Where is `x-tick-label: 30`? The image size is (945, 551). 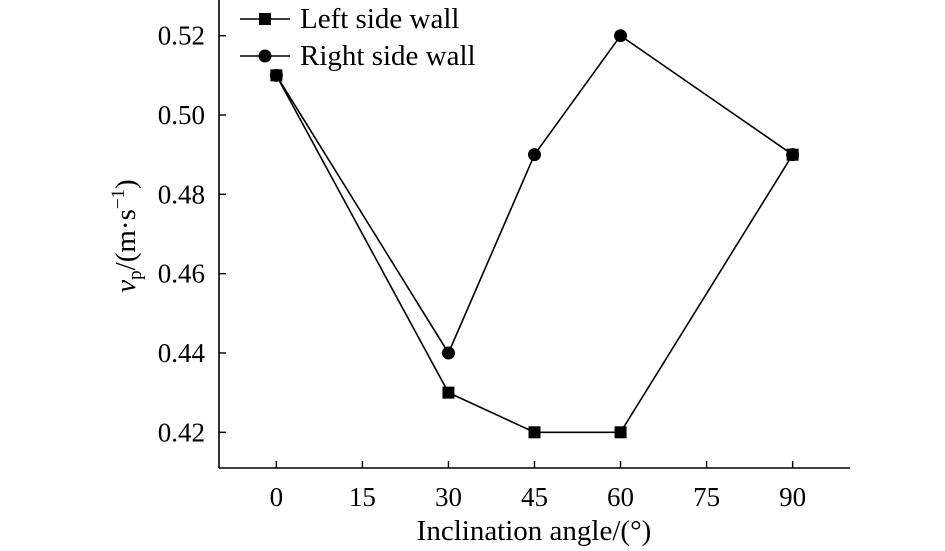 x-tick-label: 30 is located at coordinates (448, 497).